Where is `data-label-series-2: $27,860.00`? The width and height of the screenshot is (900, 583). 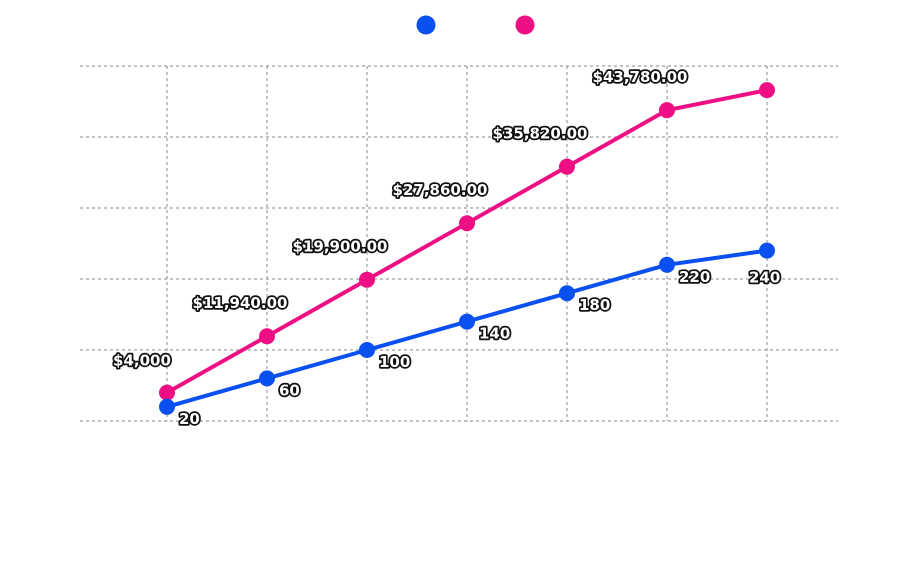 data-label-series-2: $27,860.00 is located at coordinates (440, 190).